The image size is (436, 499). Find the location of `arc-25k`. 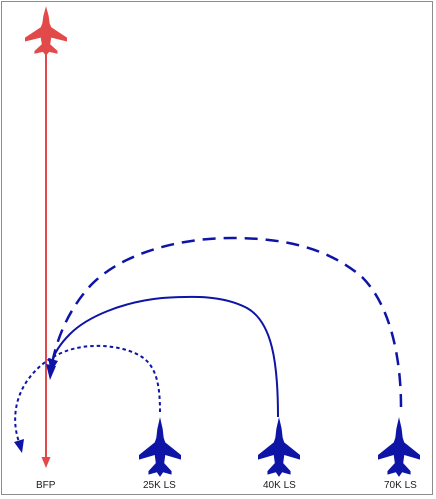

arc-25k is located at coordinates (87, 393).